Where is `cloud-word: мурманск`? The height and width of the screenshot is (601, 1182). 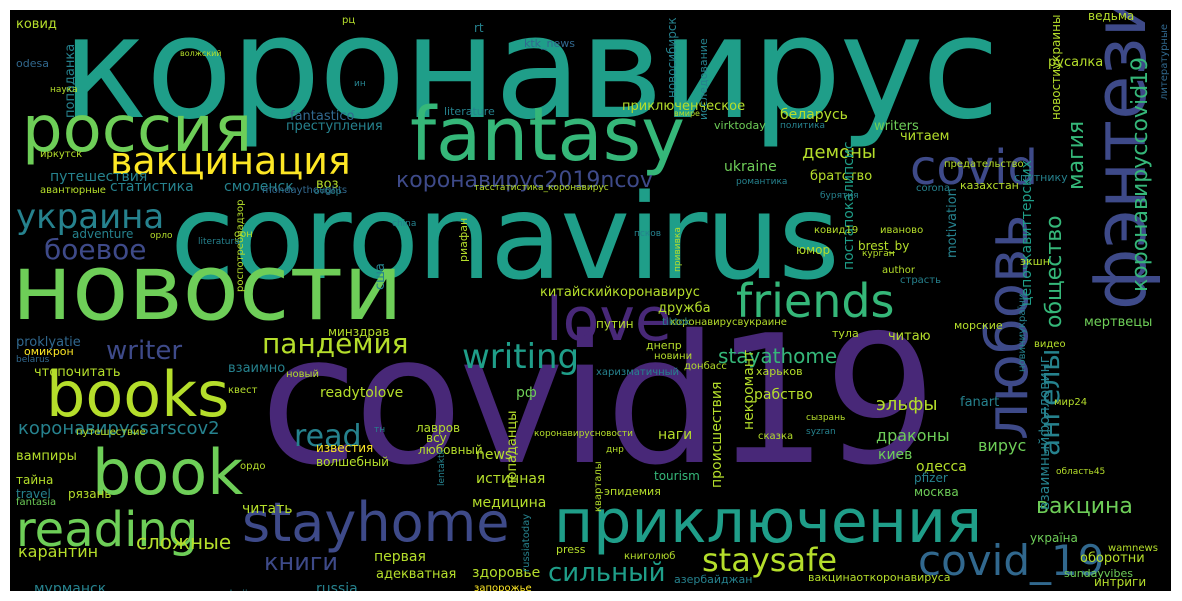 cloud-word: мурманск is located at coordinates (70, 586).